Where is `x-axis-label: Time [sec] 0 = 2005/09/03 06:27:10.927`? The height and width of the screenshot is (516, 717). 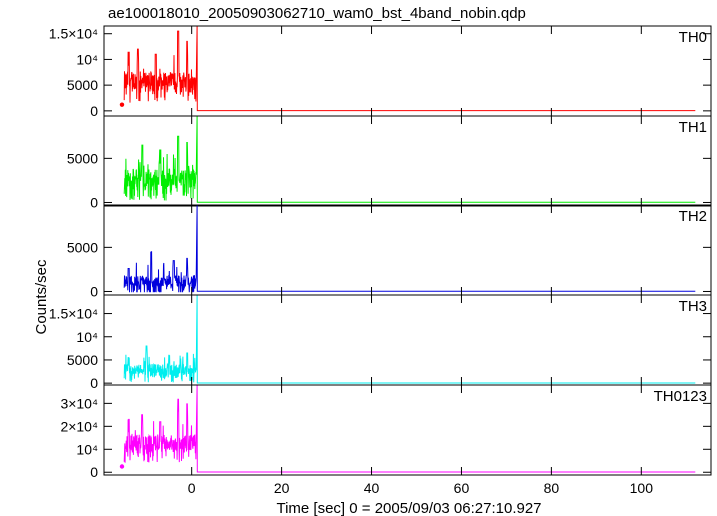 x-axis-label: Time [sec] 0 = 2005/09/03 06:27:10.927 is located at coordinates (408, 508).